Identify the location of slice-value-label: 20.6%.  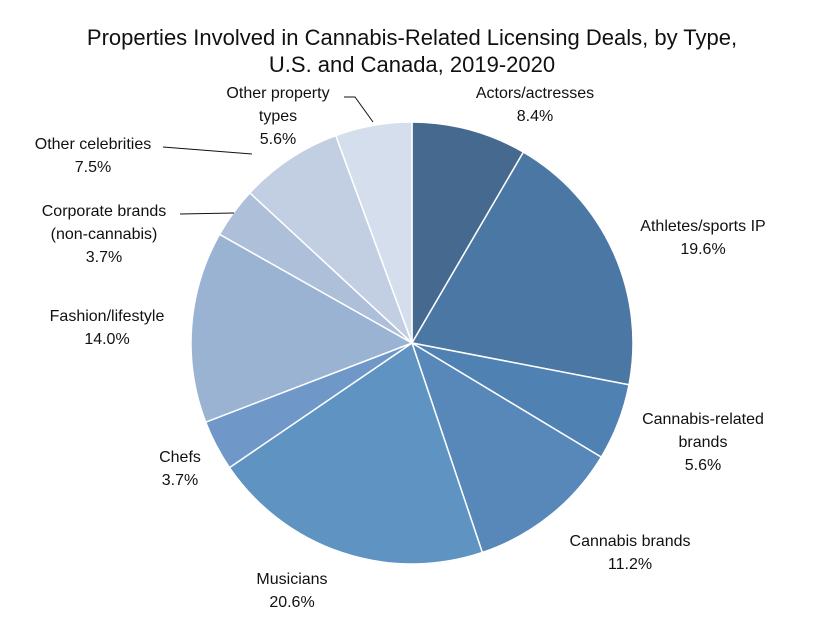
(291, 602).